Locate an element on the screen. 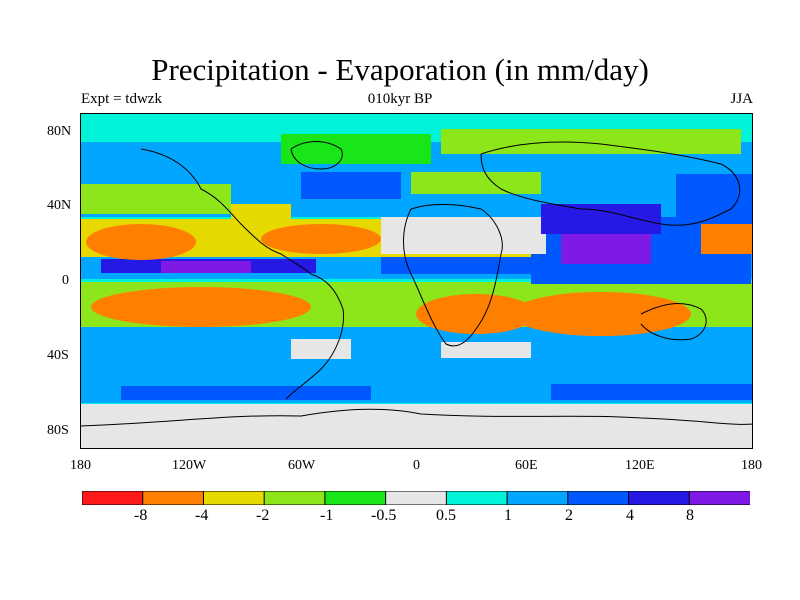 The image size is (800, 600). lon-tick-120e: 120E is located at coordinates (640, 465).